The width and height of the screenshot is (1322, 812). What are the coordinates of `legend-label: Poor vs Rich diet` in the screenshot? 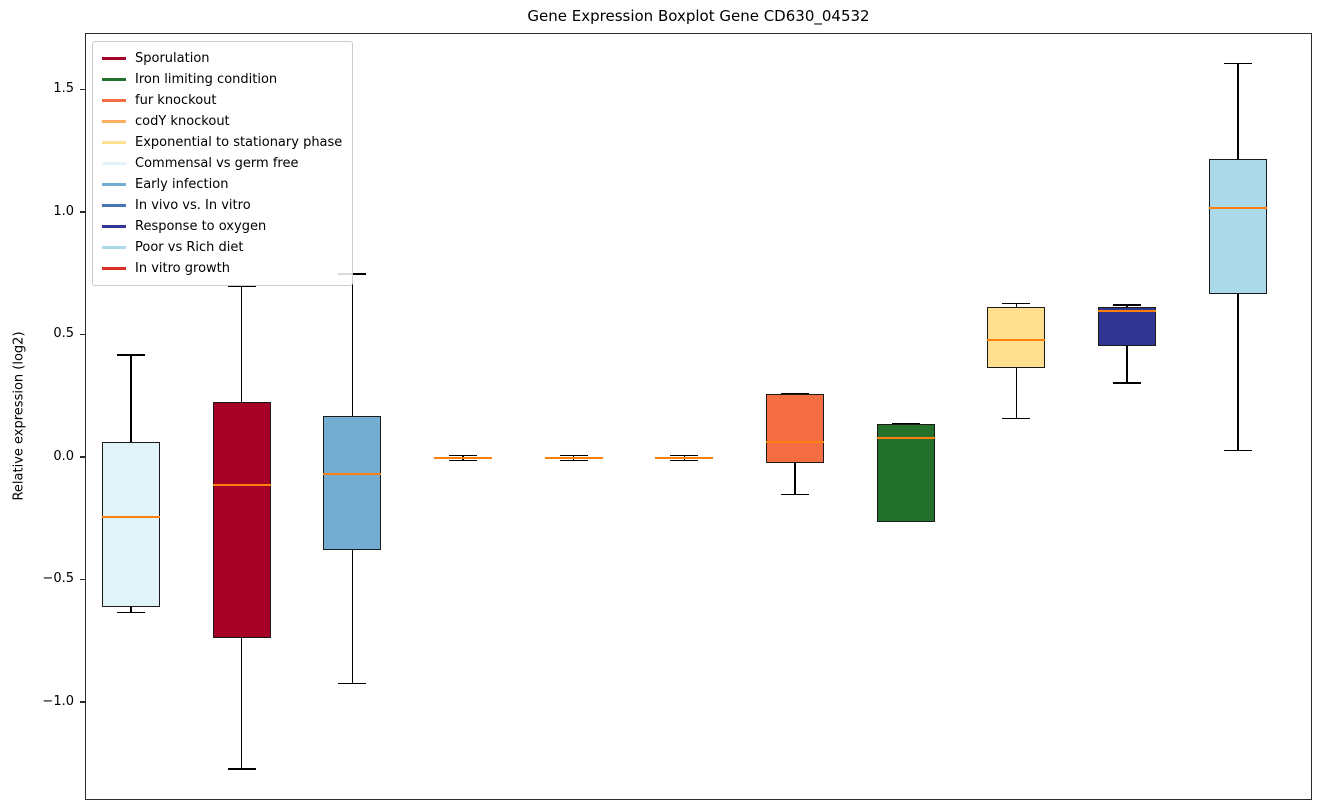 It's located at (189, 247).